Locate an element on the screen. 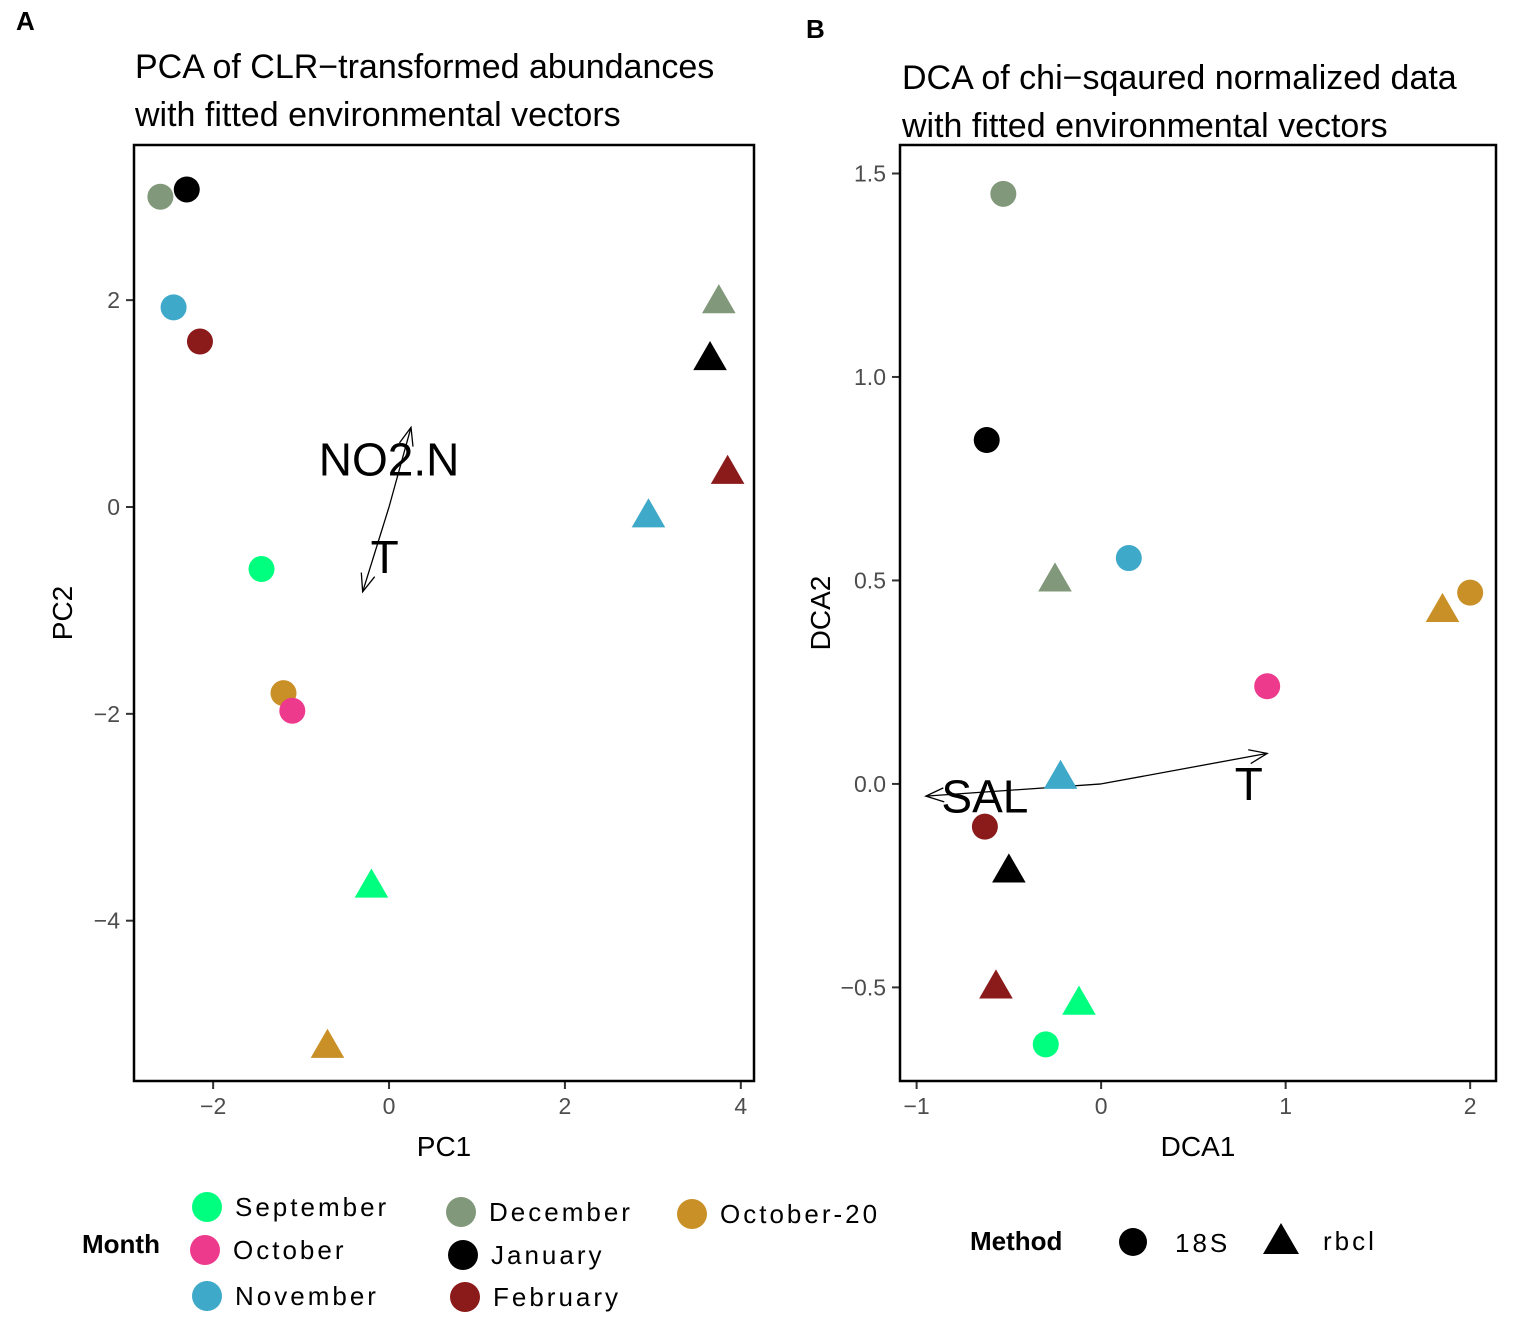  panel-b-point-october-18s is located at coordinates (1267, 686).